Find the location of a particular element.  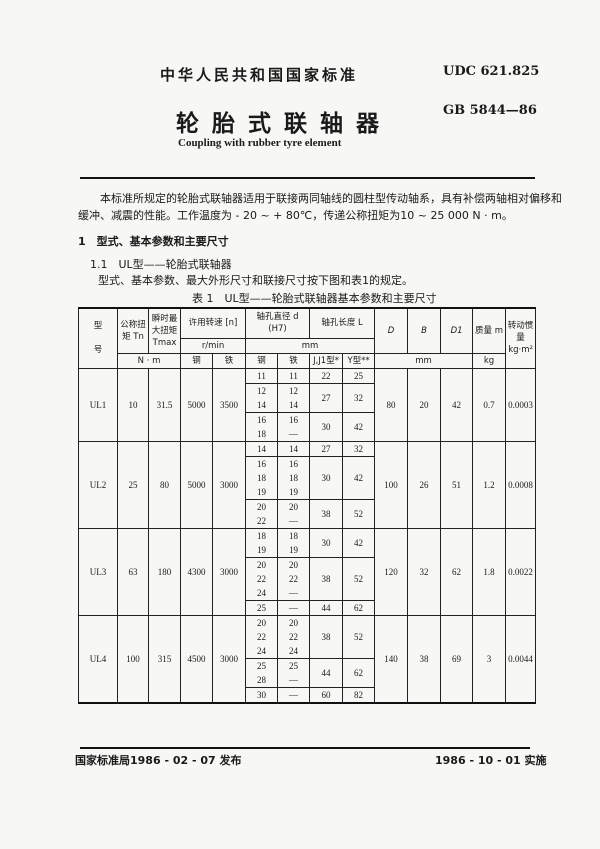

section-1-heading: 1 型式、基本参数和主要尺寸 is located at coordinates (153, 241).